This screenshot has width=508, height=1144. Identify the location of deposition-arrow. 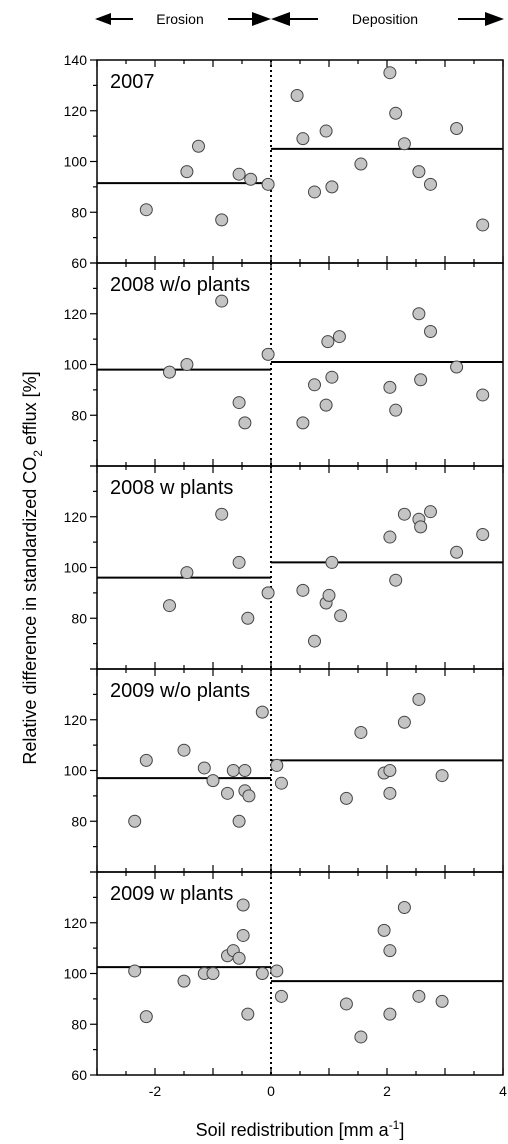
(387, 19).